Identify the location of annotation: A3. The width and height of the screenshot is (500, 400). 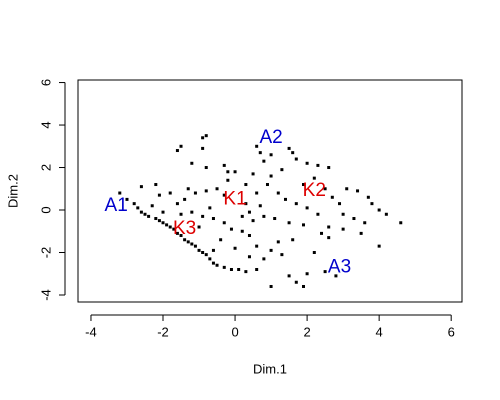
(339, 266).